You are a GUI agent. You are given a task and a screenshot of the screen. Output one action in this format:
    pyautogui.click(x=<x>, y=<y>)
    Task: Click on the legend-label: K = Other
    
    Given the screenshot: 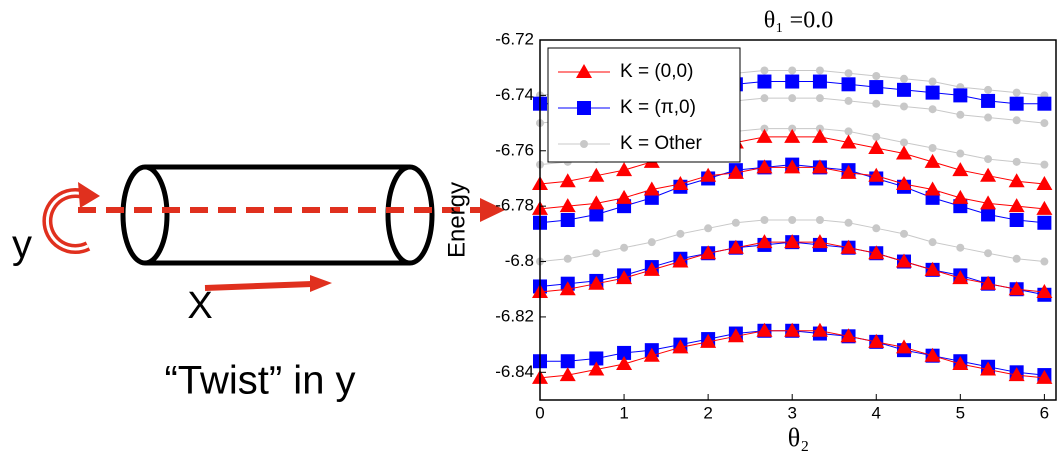 What is the action you would take?
    pyautogui.click(x=661, y=143)
    